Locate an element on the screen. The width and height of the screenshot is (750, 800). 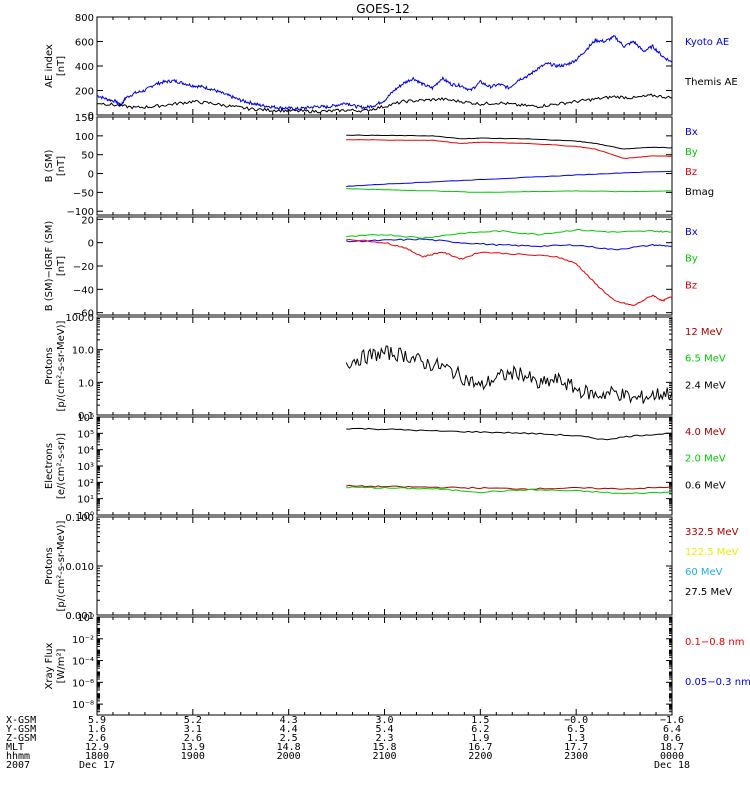
y-axis-label: Xray Flux is located at coordinates (49, 665).